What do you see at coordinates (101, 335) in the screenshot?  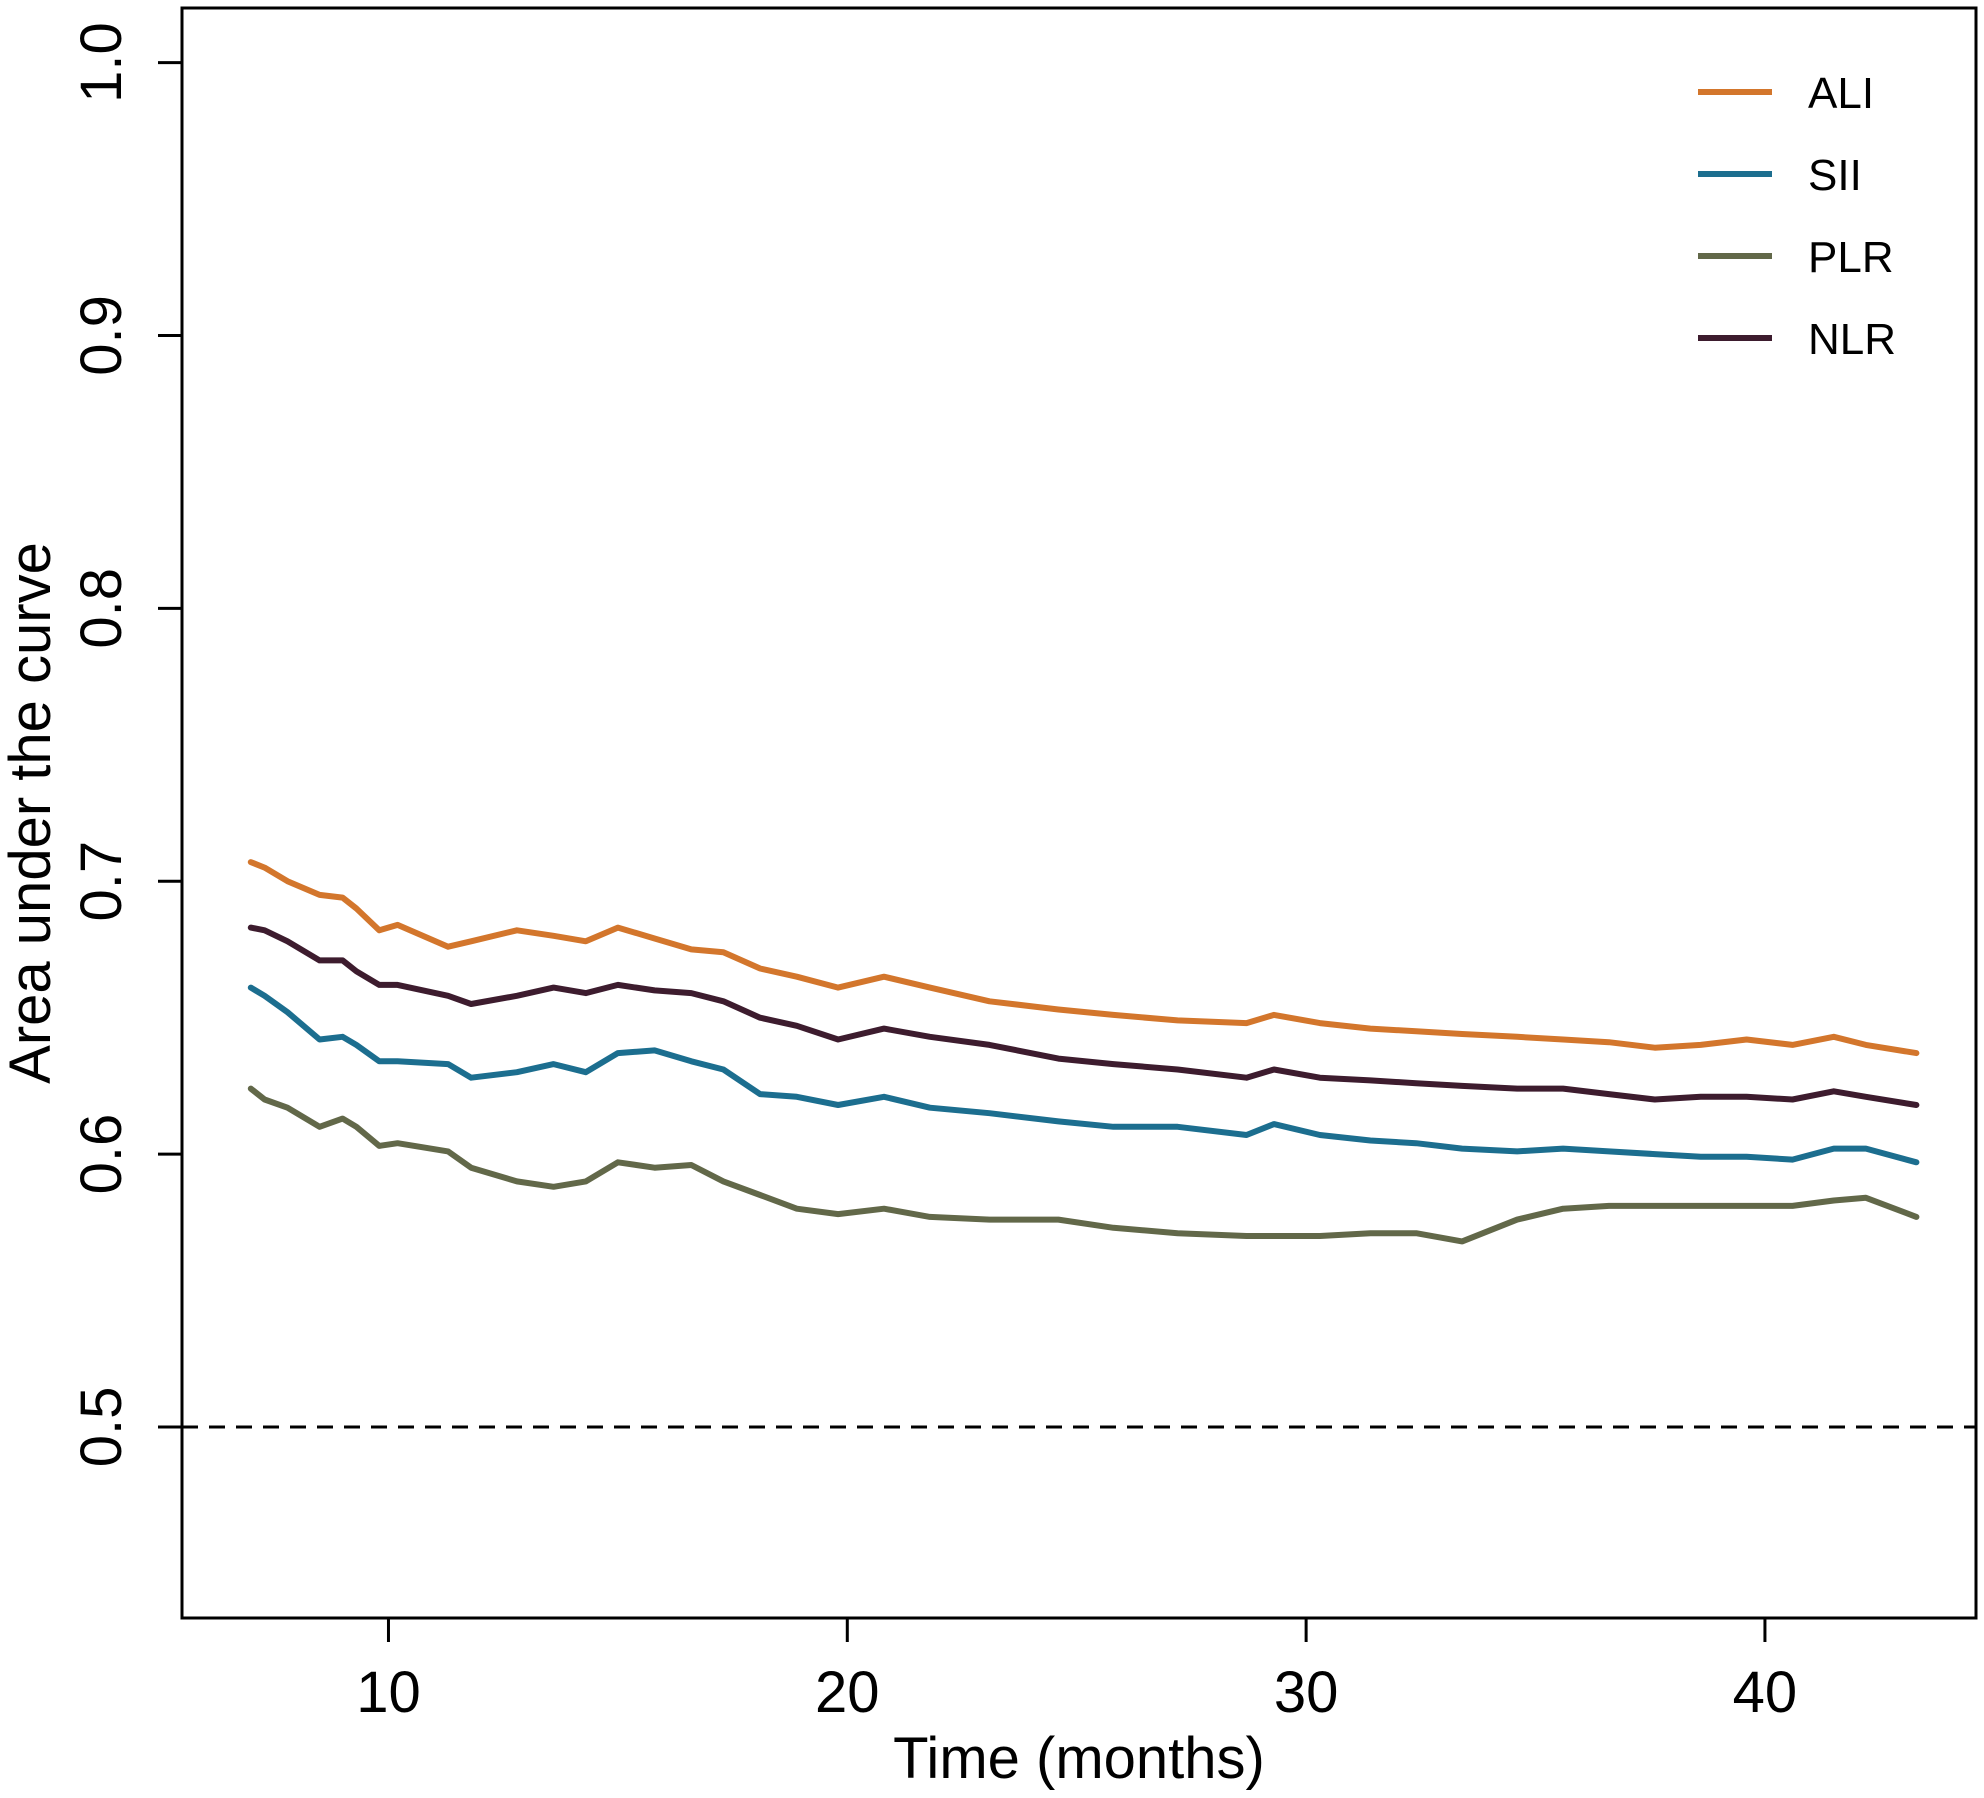 I see `y-tick-label-0.9: 0.9` at bounding box center [101, 335].